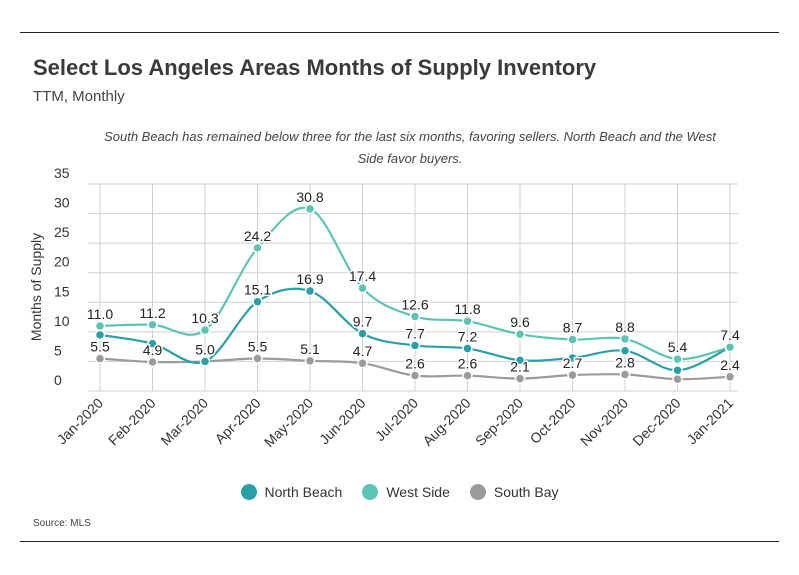 The height and width of the screenshot is (575, 799). Describe the element at coordinates (362, 276) in the screenshot. I see `west-side-data-label: 17.4` at that location.